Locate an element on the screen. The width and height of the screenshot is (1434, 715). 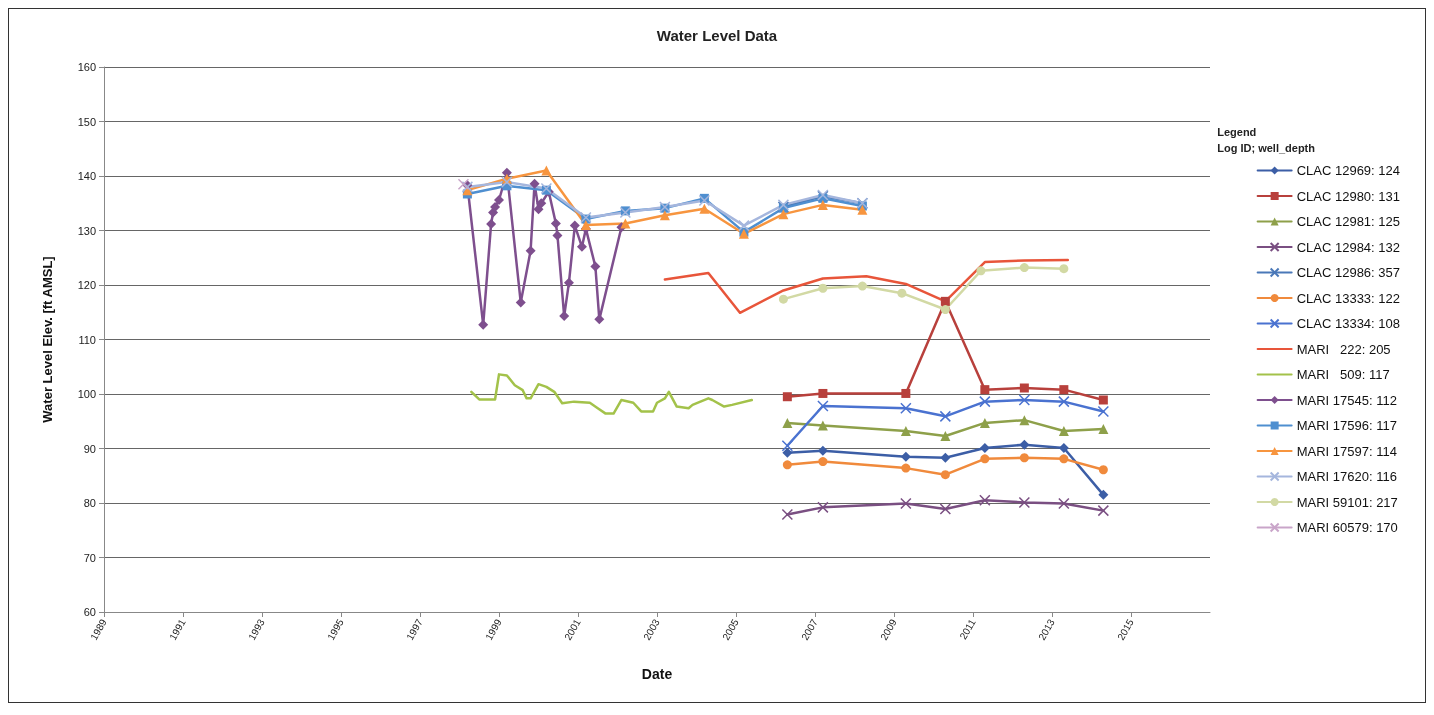
y-tick-label: 160 is located at coordinates (86, 67).